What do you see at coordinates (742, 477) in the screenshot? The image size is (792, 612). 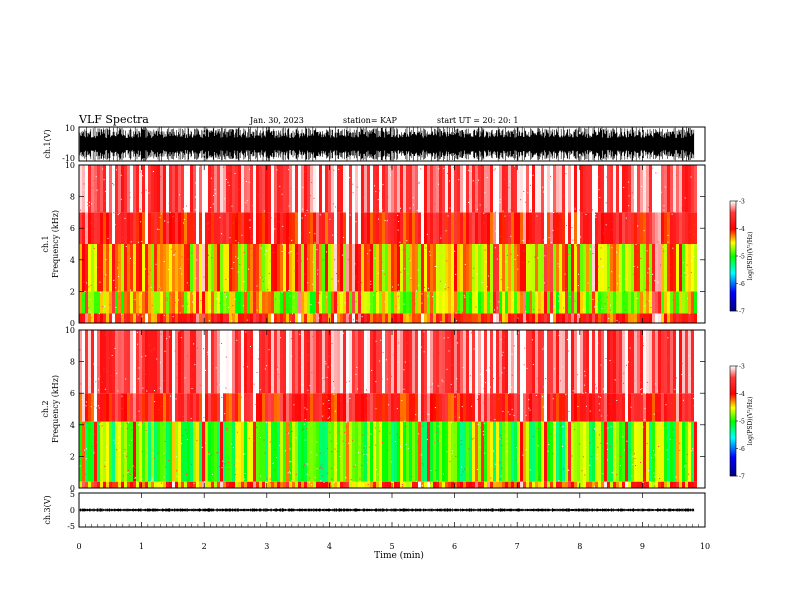 I see `colorbar-tick-label: -7` at bounding box center [742, 477].